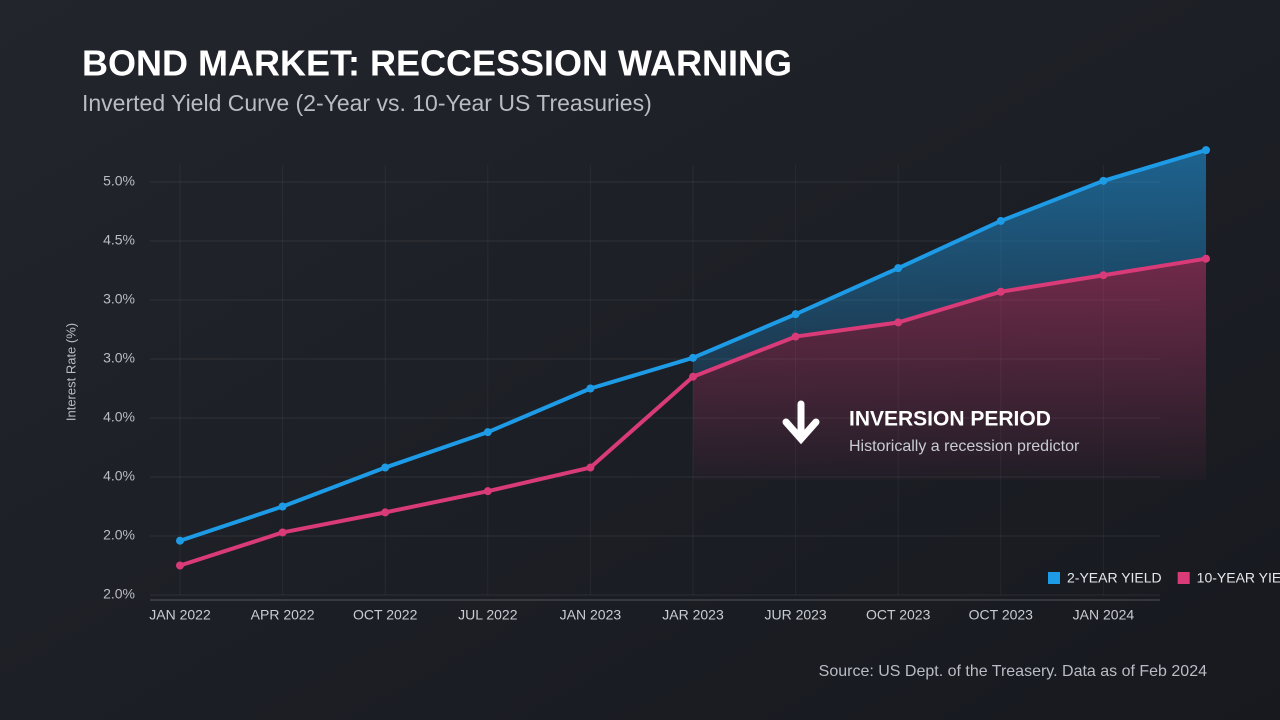 The image size is (1280, 720). What do you see at coordinates (964, 446) in the screenshot?
I see `annotation-text: Historically a recession predictor` at bounding box center [964, 446].